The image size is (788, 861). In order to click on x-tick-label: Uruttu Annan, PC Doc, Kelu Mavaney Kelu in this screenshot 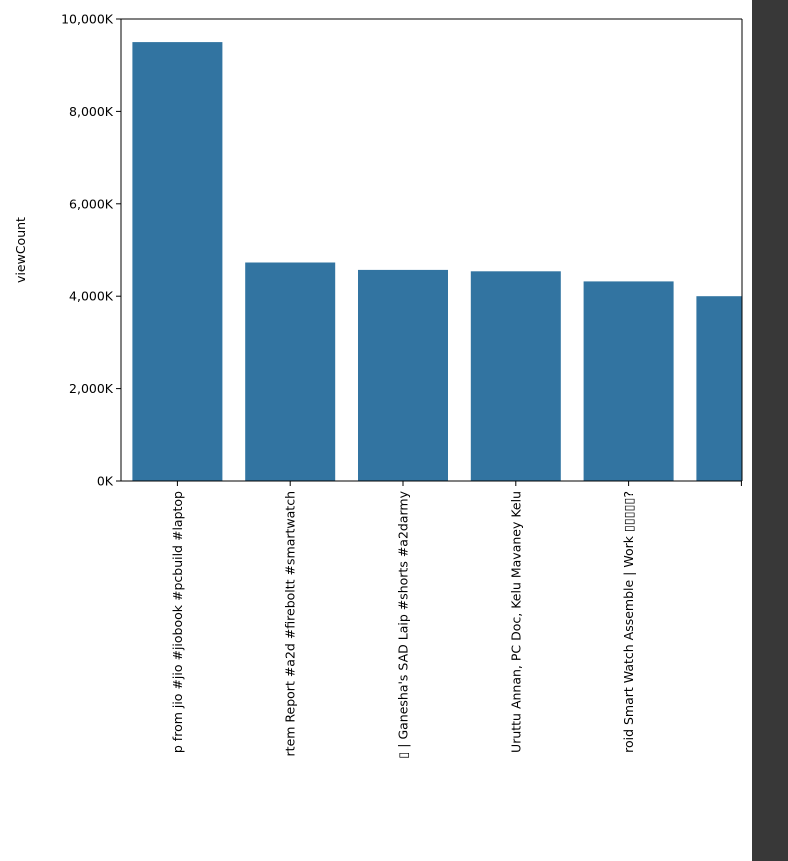, I will do `click(515, 622)`.